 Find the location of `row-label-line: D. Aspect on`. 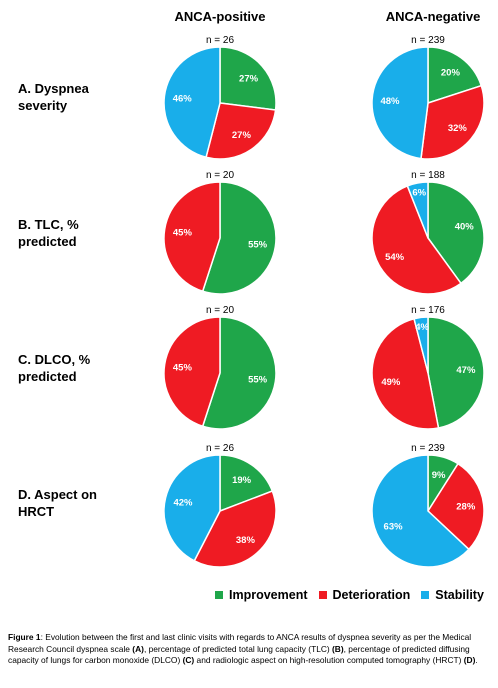

row-label-line: D. Aspect on is located at coordinates (57, 494).